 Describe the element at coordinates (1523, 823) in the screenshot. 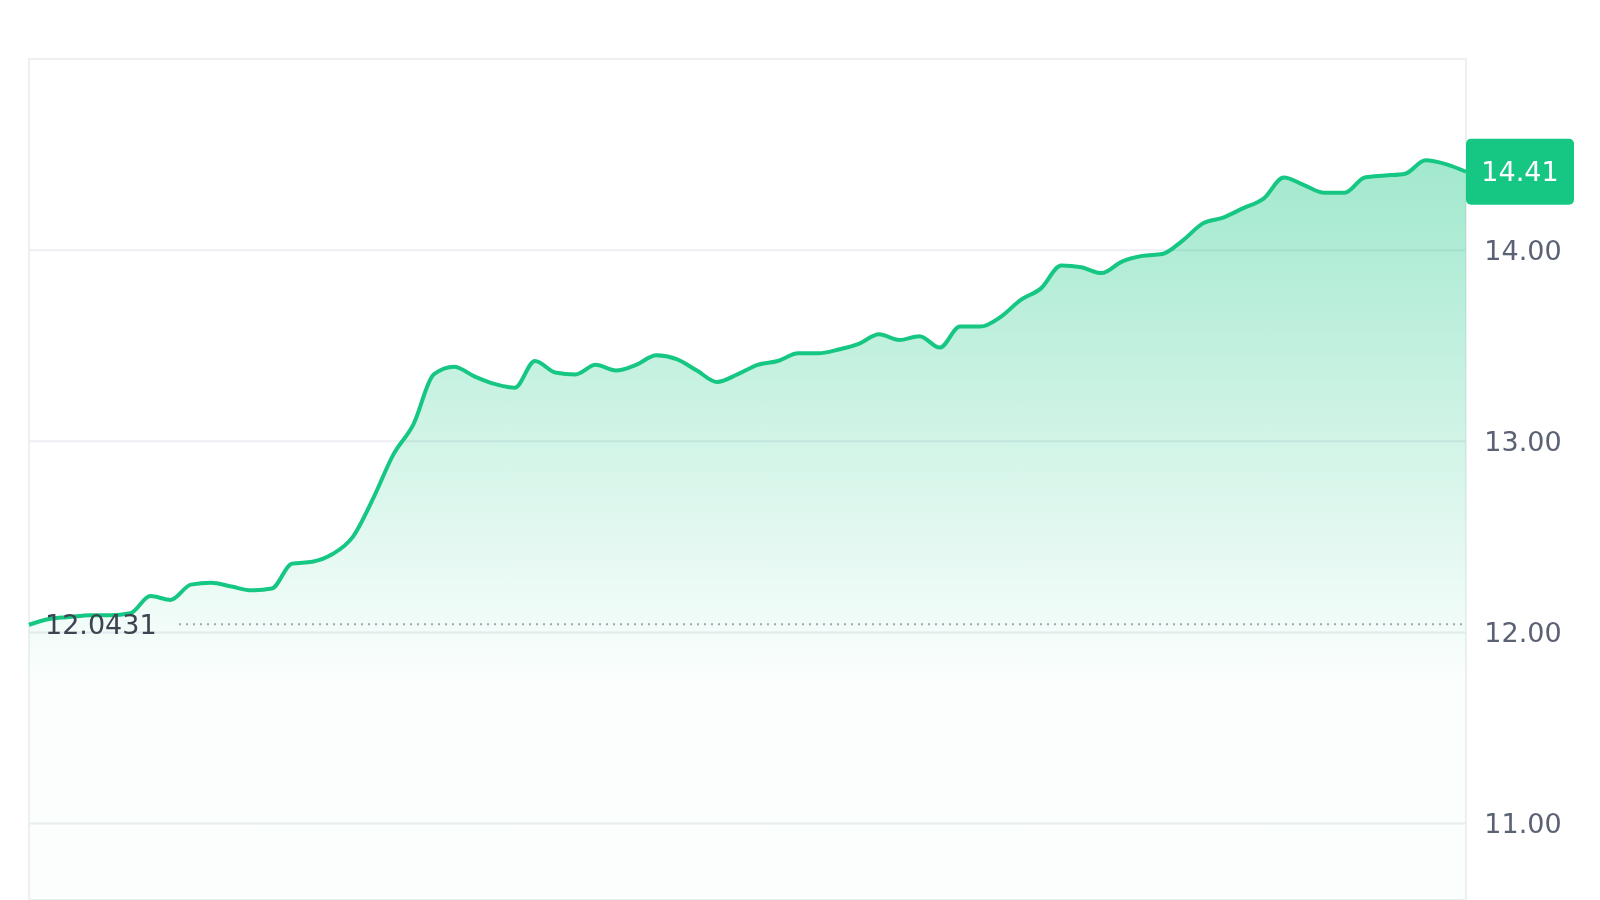

I see `y-tick-label: 11.00` at that location.